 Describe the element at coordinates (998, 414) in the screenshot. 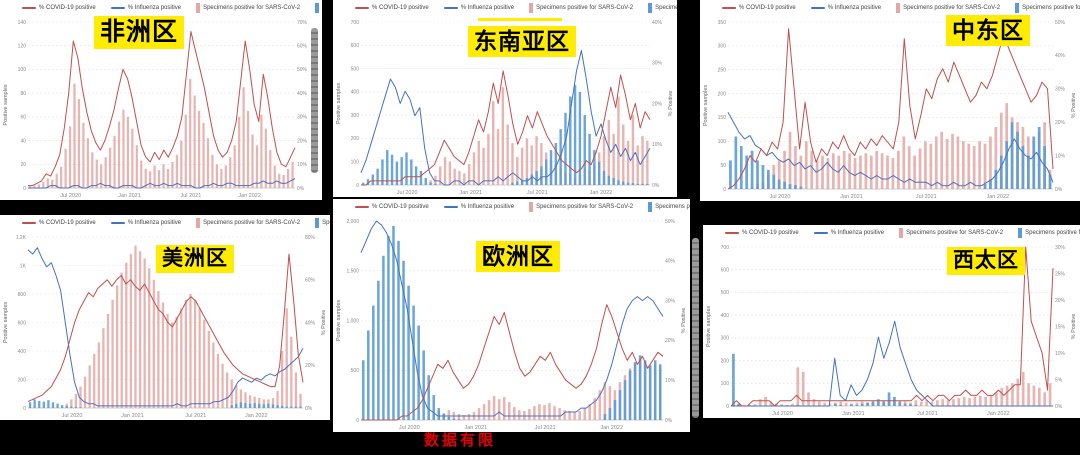

I see `svg-text: Jan 2022` at that location.